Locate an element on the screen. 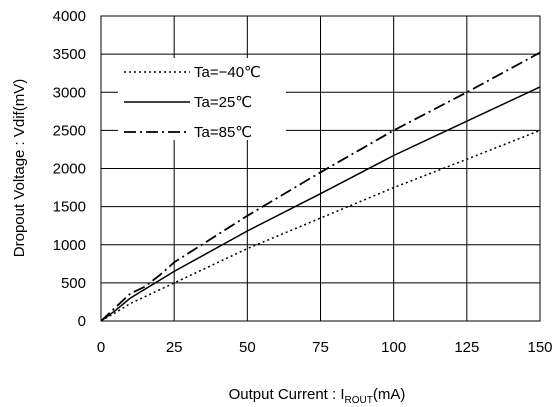 The image size is (558, 407). x-tick-label: 0 is located at coordinates (101, 347).